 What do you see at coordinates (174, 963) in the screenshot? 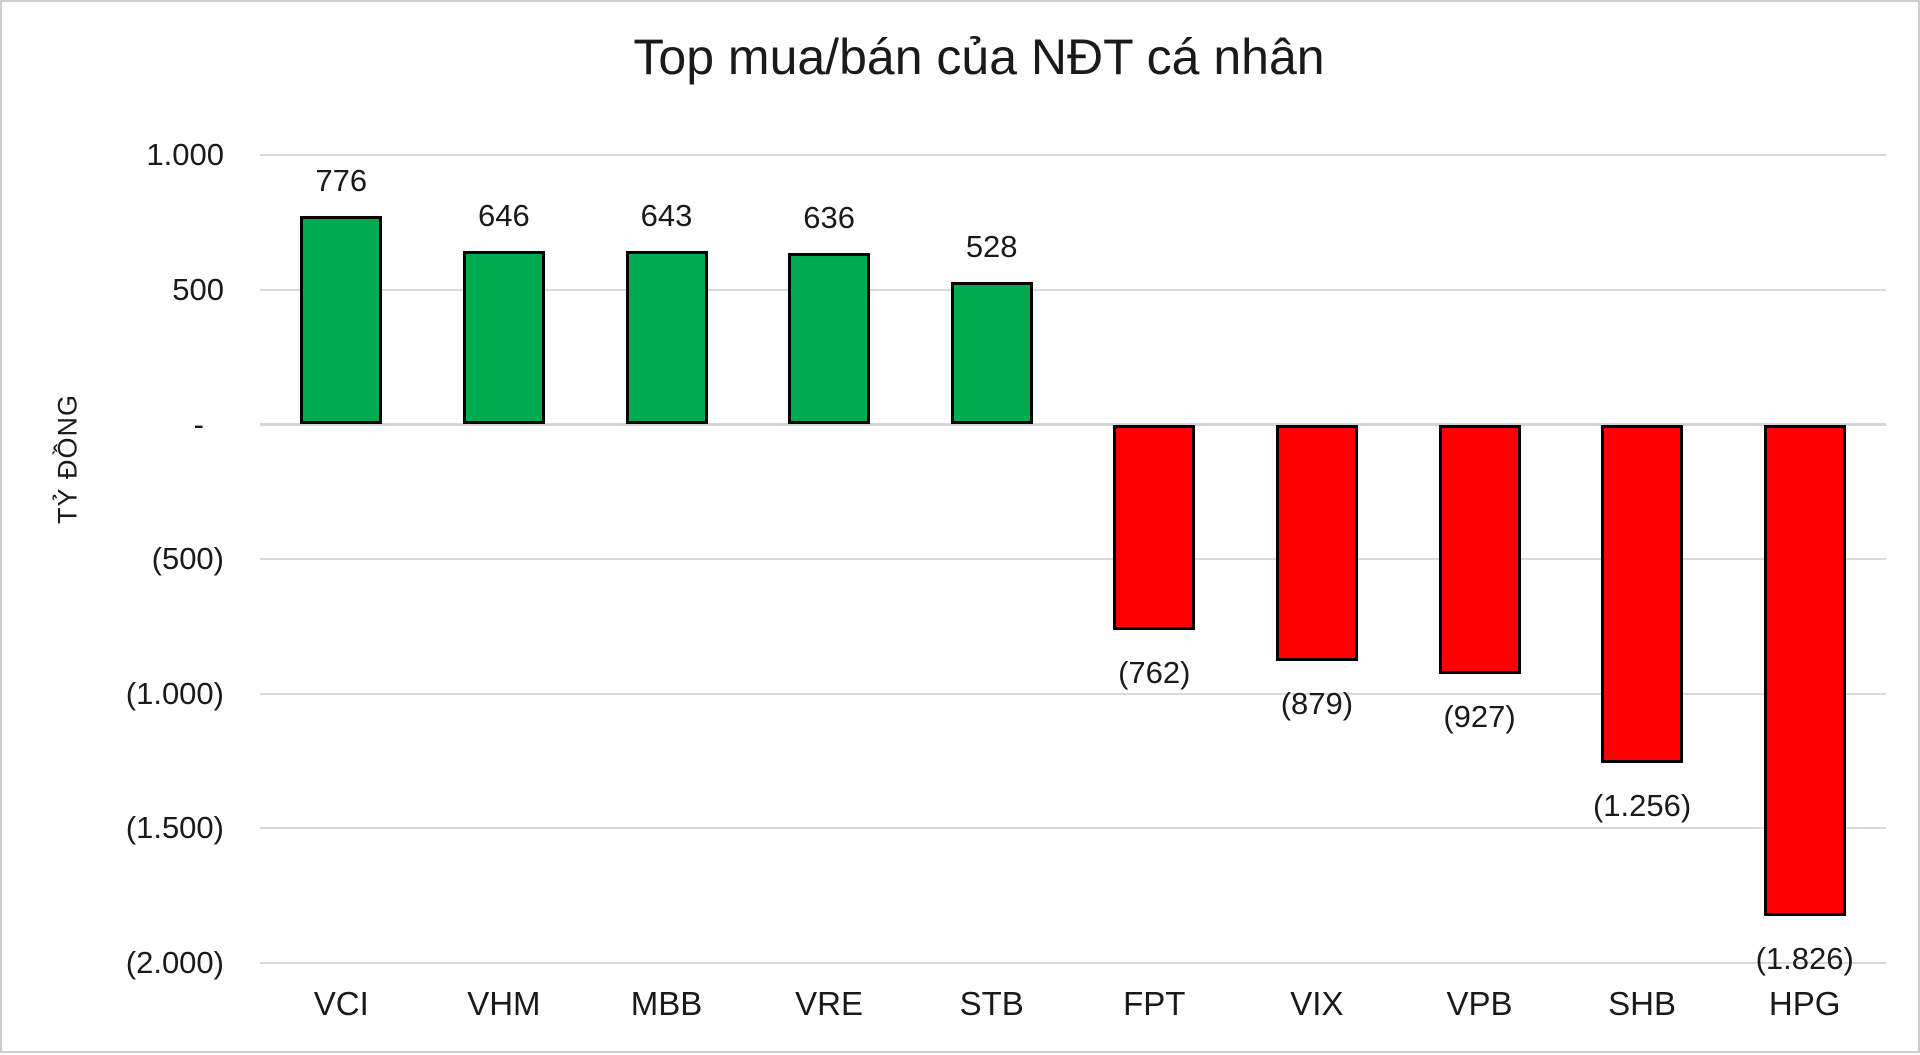
I see `y-tick-label: (2.000)` at bounding box center [174, 963].